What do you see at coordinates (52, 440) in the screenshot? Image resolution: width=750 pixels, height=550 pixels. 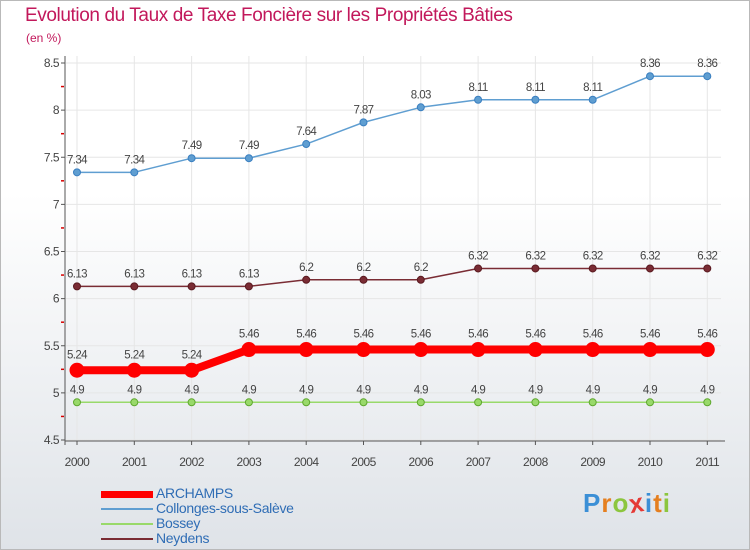 I see `y-tick-label: 4.5` at bounding box center [52, 440].